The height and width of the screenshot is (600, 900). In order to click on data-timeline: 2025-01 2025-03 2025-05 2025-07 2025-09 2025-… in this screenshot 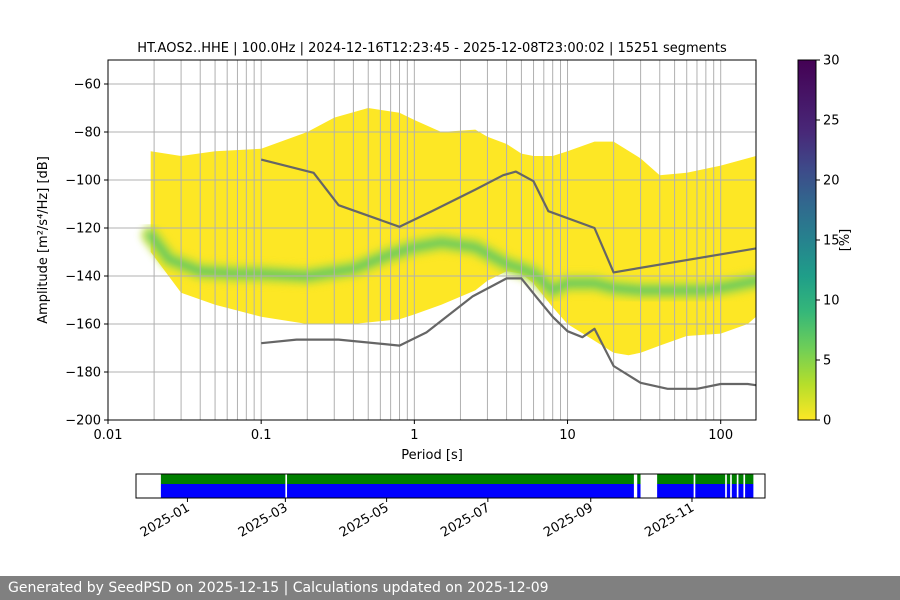, I will do `click(450, 507)`.